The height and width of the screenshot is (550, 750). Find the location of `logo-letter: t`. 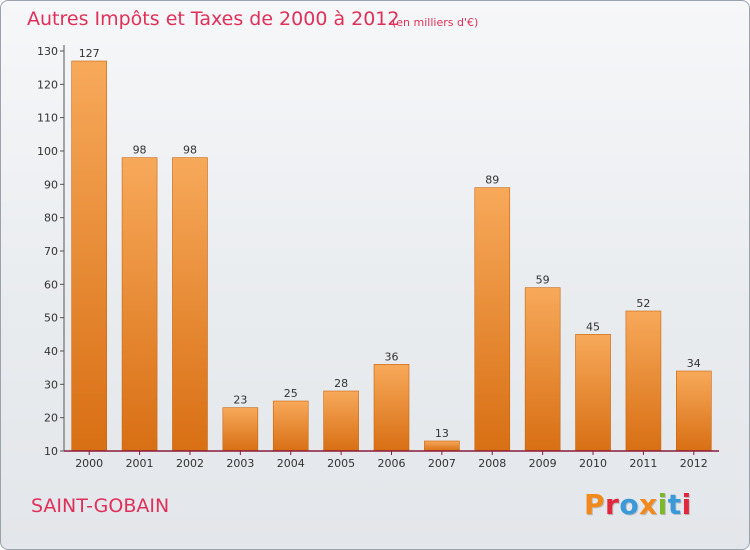

logo-letter: t is located at coordinates (674, 504).